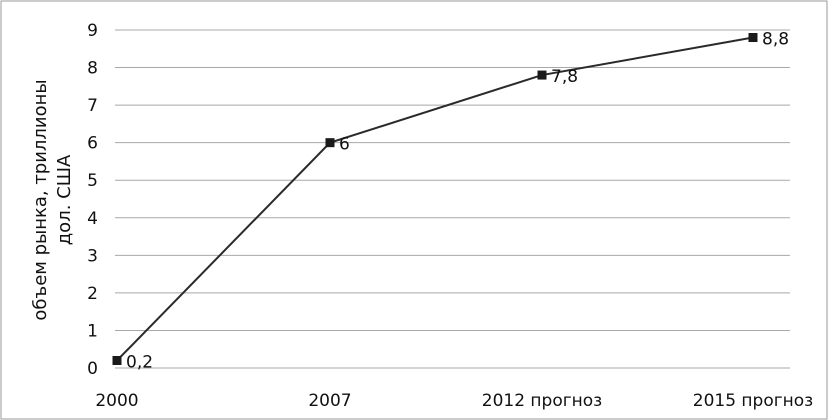  What do you see at coordinates (64, 199) in the screenshot?
I see `y-axis-title-line-2: дол. США` at bounding box center [64, 199].